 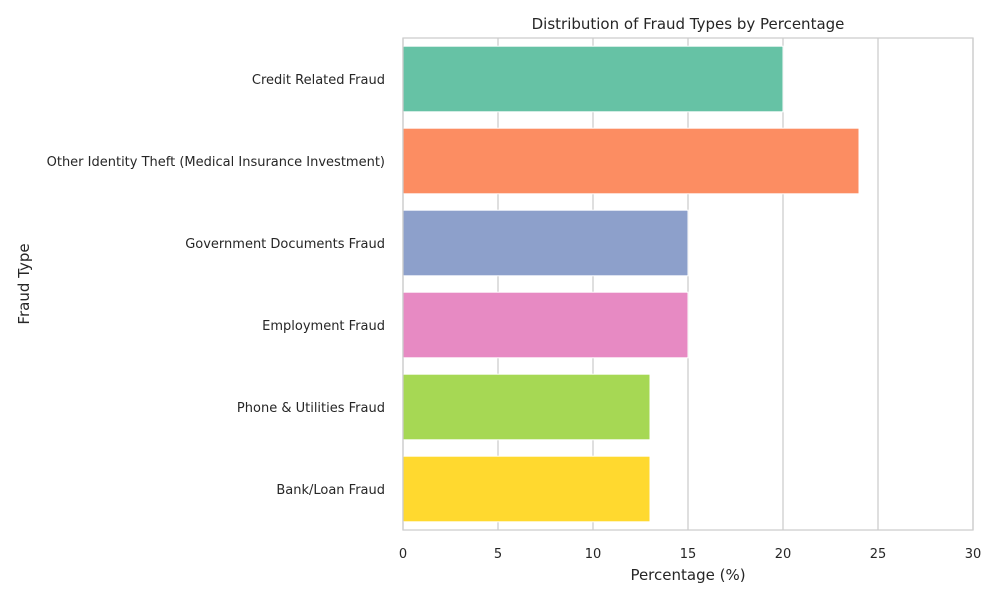 I want to click on category-label: Government Documents Fraud, so click(x=285, y=244).